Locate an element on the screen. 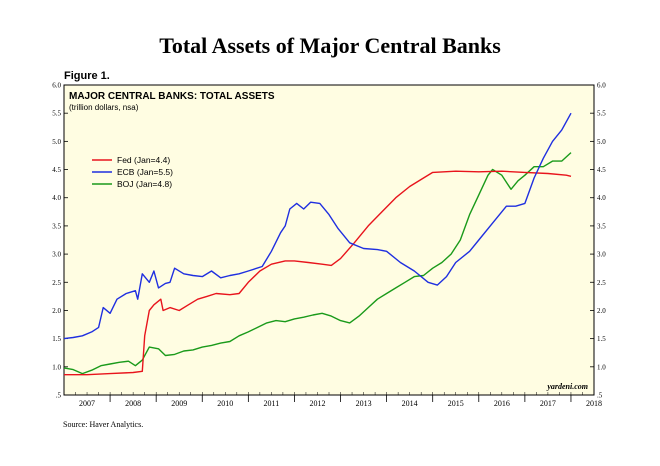 This screenshot has height=466, width=660. y-tick-label-right: 1.0 is located at coordinates (601, 367).